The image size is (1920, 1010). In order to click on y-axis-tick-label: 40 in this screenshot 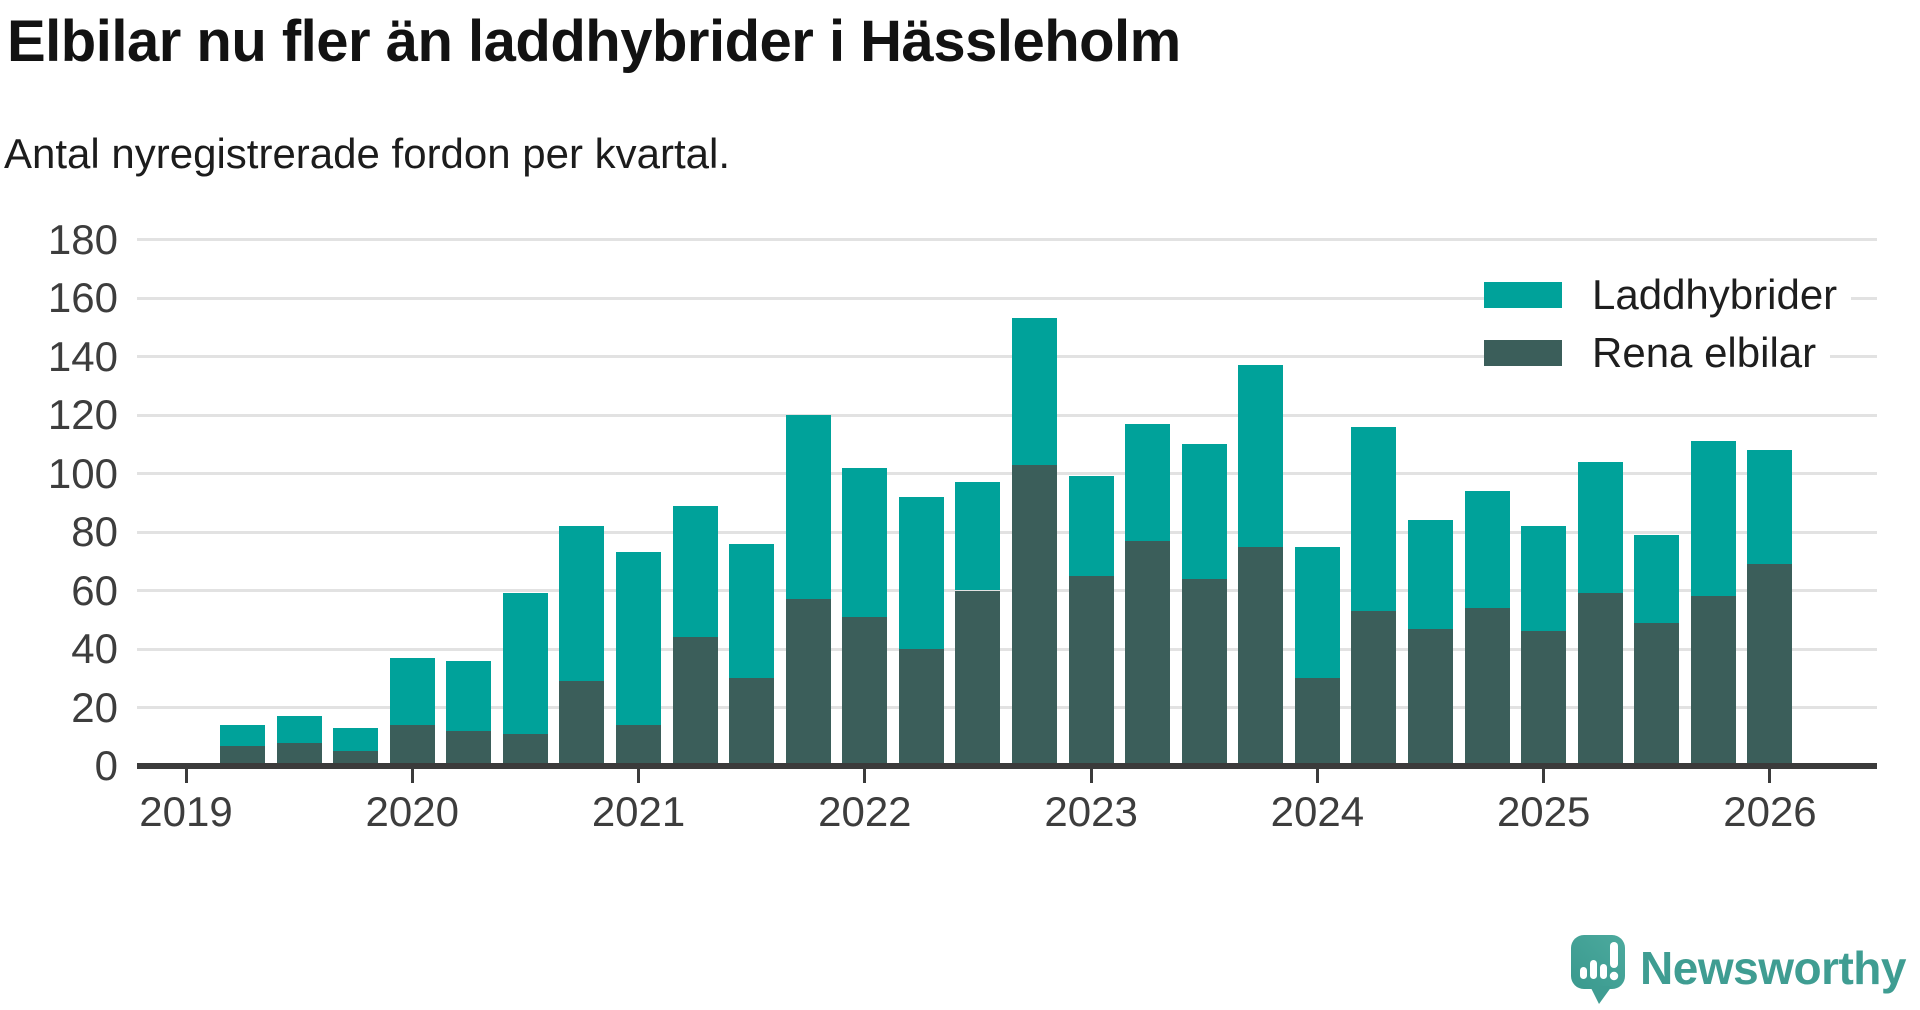, I will do `click(94, 648)`.